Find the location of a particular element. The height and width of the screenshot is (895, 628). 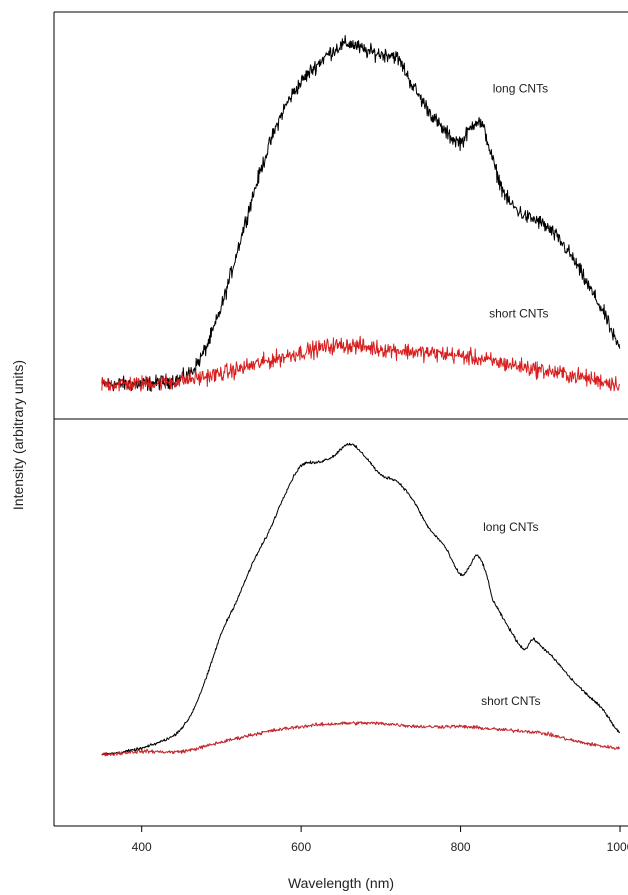

series-line-bottom-short is located at coordinates (361, 739).